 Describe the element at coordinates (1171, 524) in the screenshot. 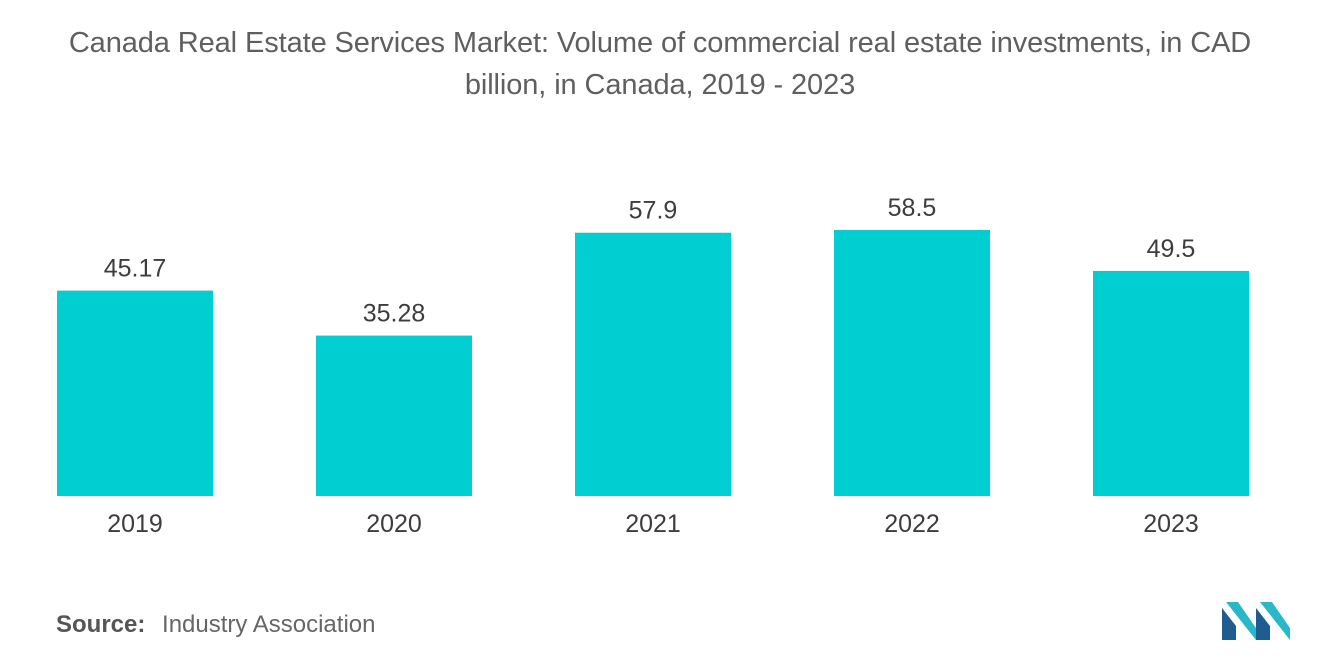

I see `x-tick-label-2023: 2023` at that location.